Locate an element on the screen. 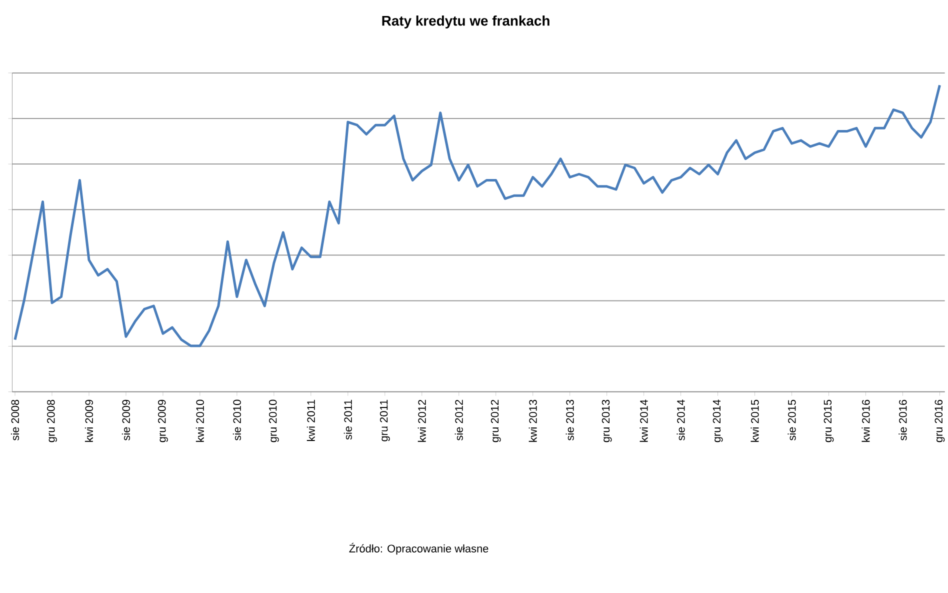 Image resolution: width=948 pixels, height=593 pixels. x-tick-label: sie 2014 is located at coordinates (680, 420).